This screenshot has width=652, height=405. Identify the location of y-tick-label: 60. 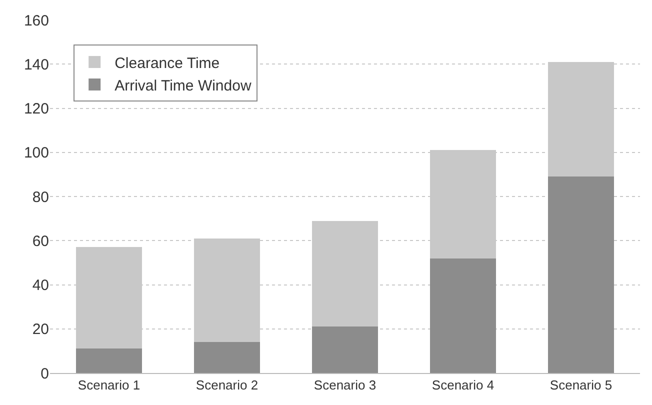
(40, 241).